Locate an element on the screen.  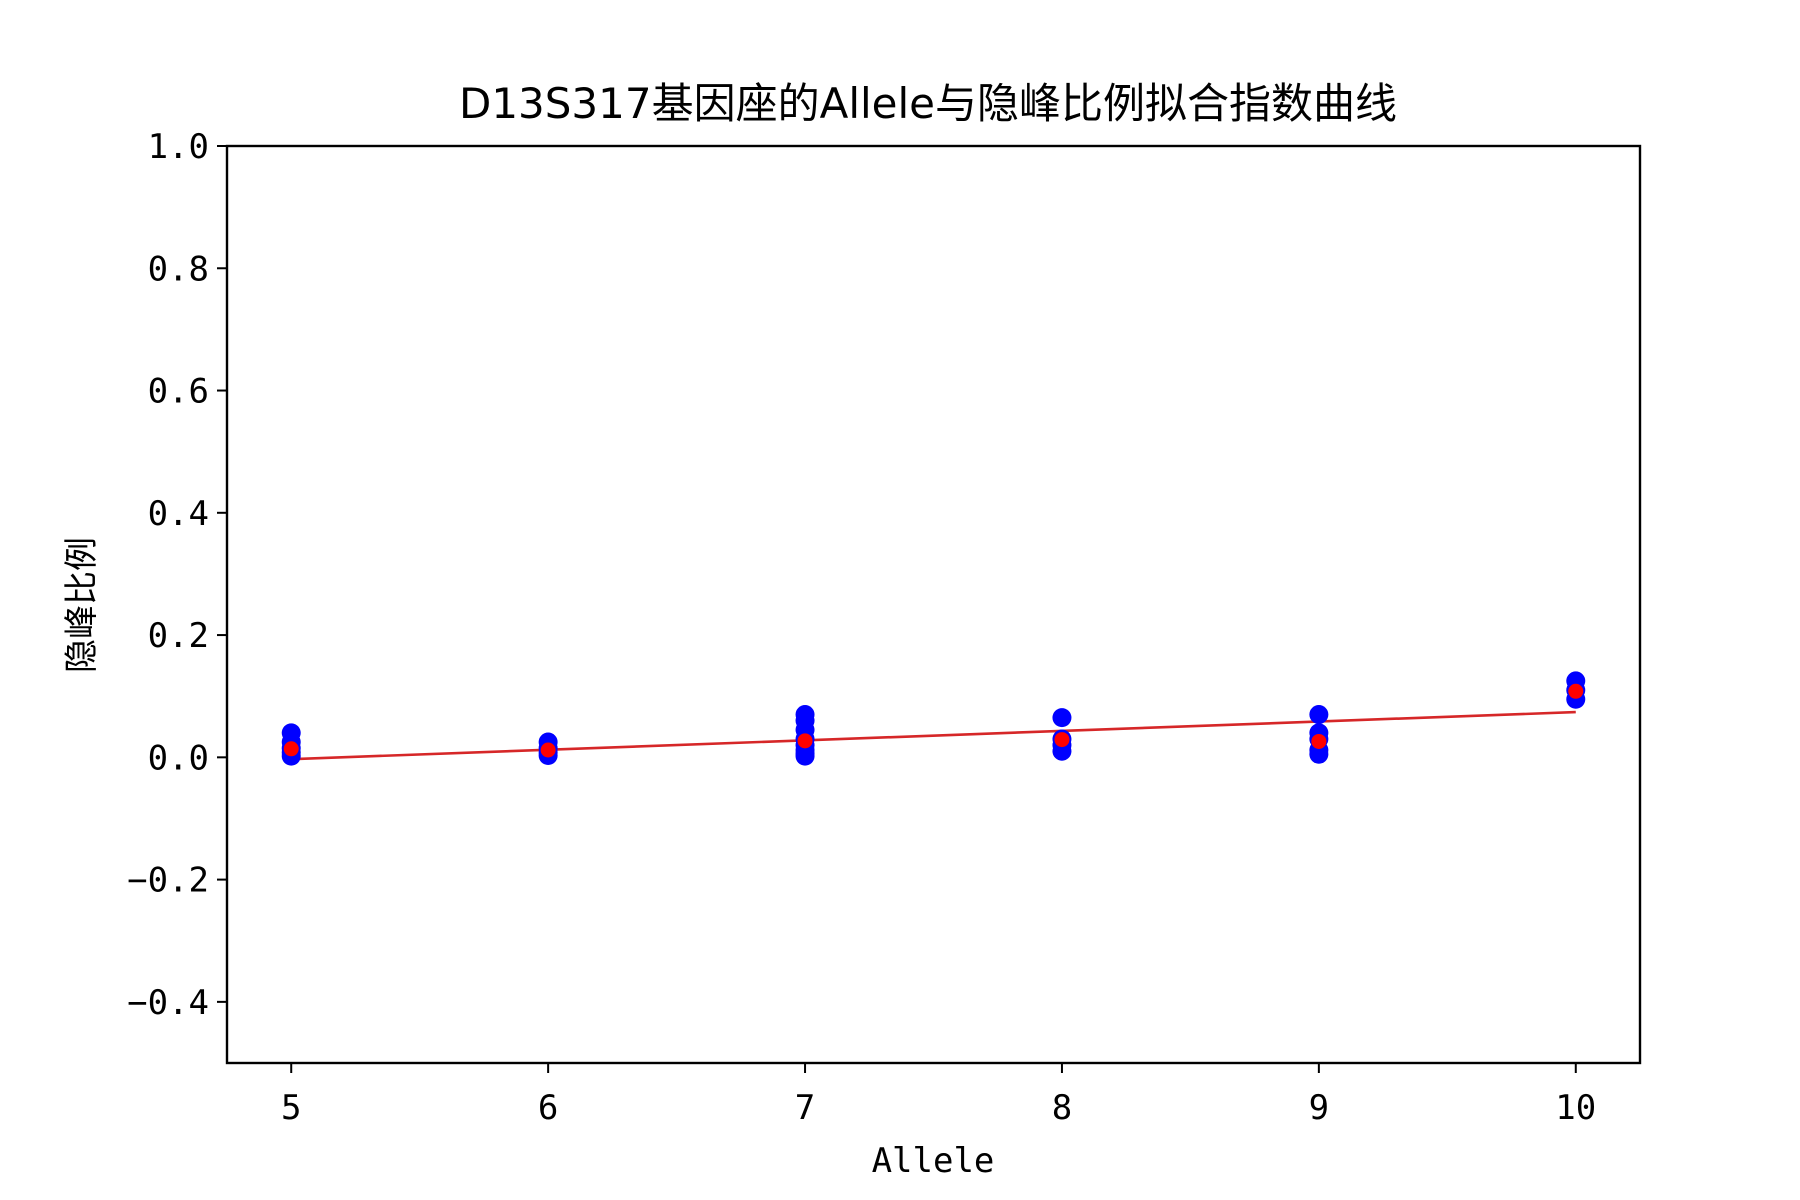
x-axis-ticks: 5 6 7 8 9 10 is located at coordinates (938, 1095).